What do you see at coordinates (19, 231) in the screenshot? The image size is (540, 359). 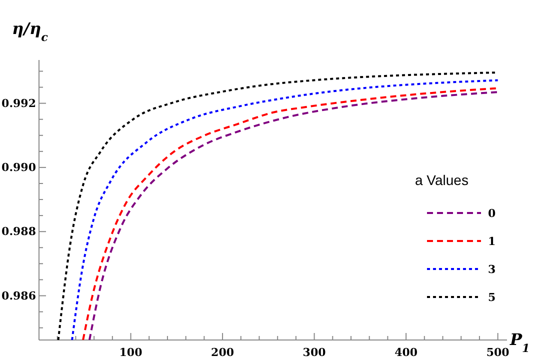 I see `y-tick-label: 0.988` at bounding box center [19, 231].